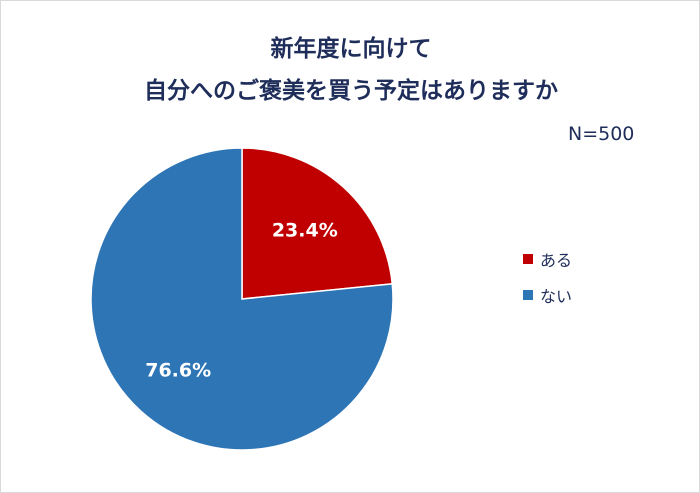  I want to click on legend-label-nai: ない, so click(556, 296).